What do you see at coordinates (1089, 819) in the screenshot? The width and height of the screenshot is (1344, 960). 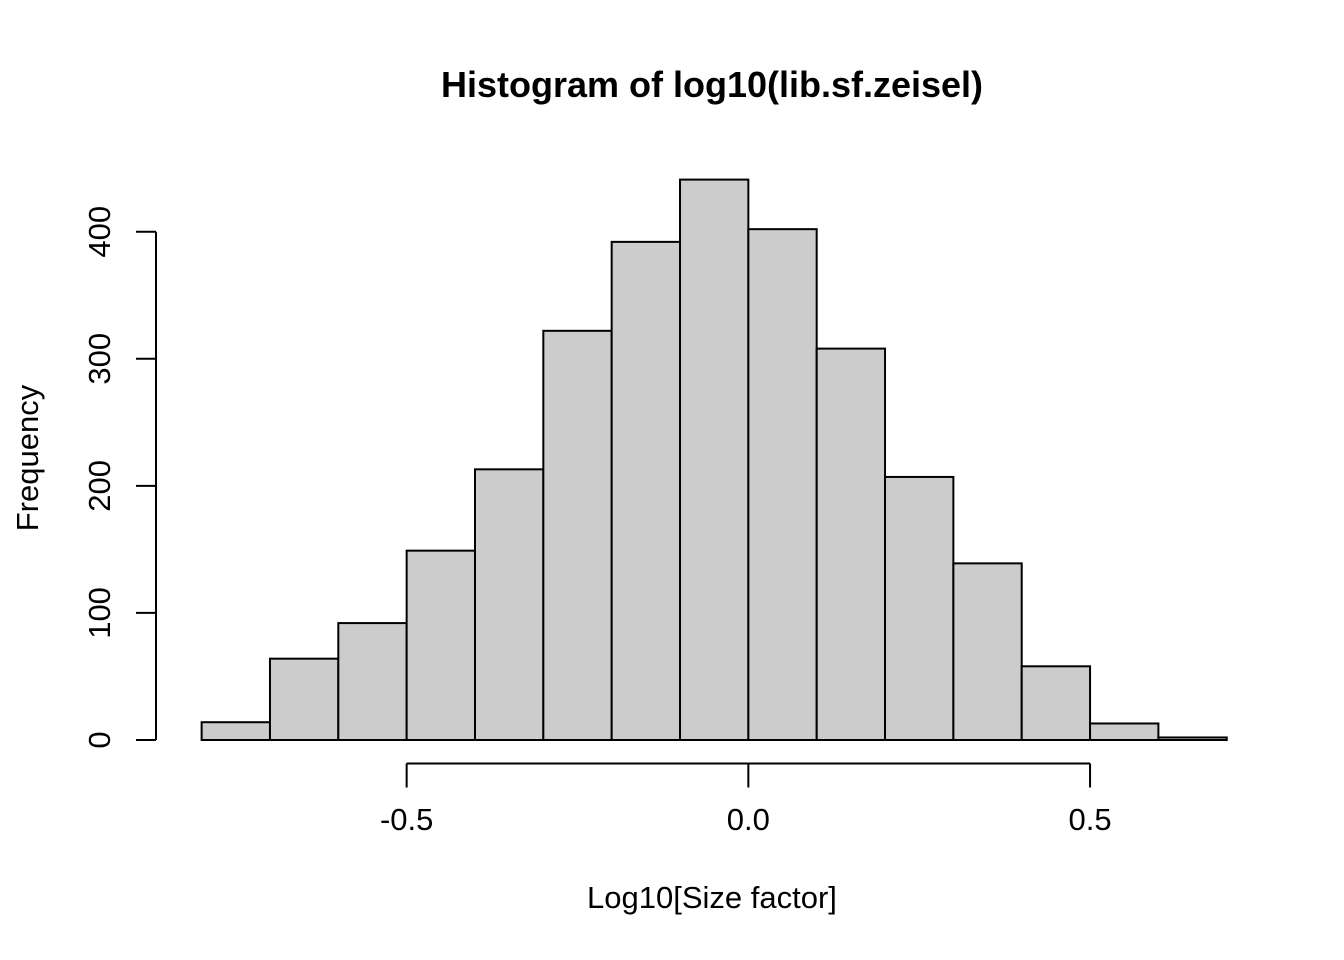 I see `x-tick-label: 0.5` at bounding box center [1089, 819].